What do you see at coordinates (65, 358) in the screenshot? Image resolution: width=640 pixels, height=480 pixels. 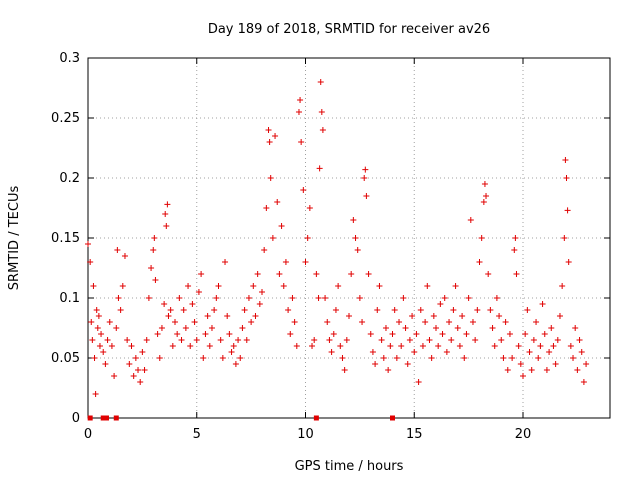 I see `y-tick-label: 0.05` at bounding box center [65, 358].